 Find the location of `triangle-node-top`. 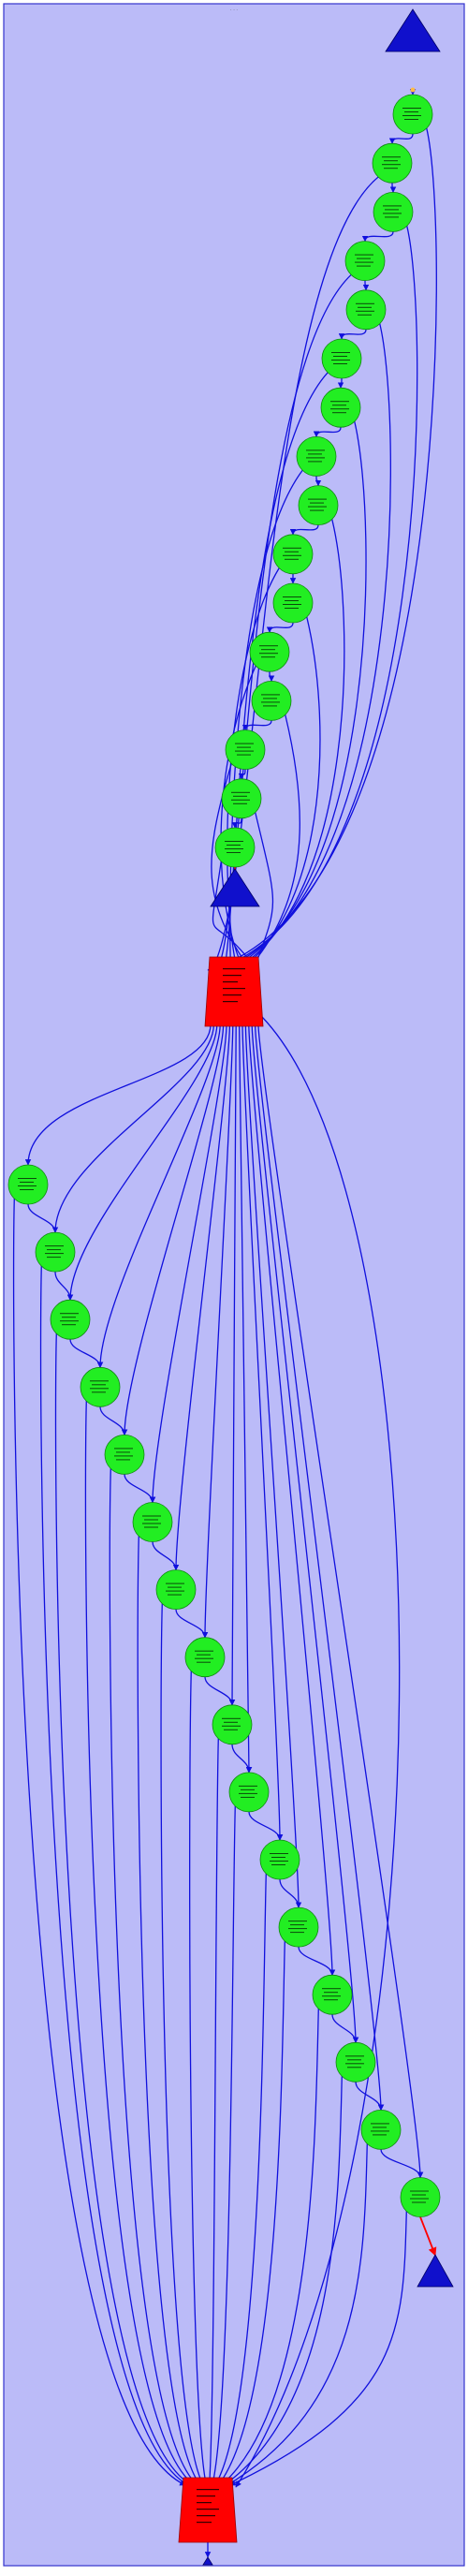

triangle-node-top is located at coordinates (413, 30).